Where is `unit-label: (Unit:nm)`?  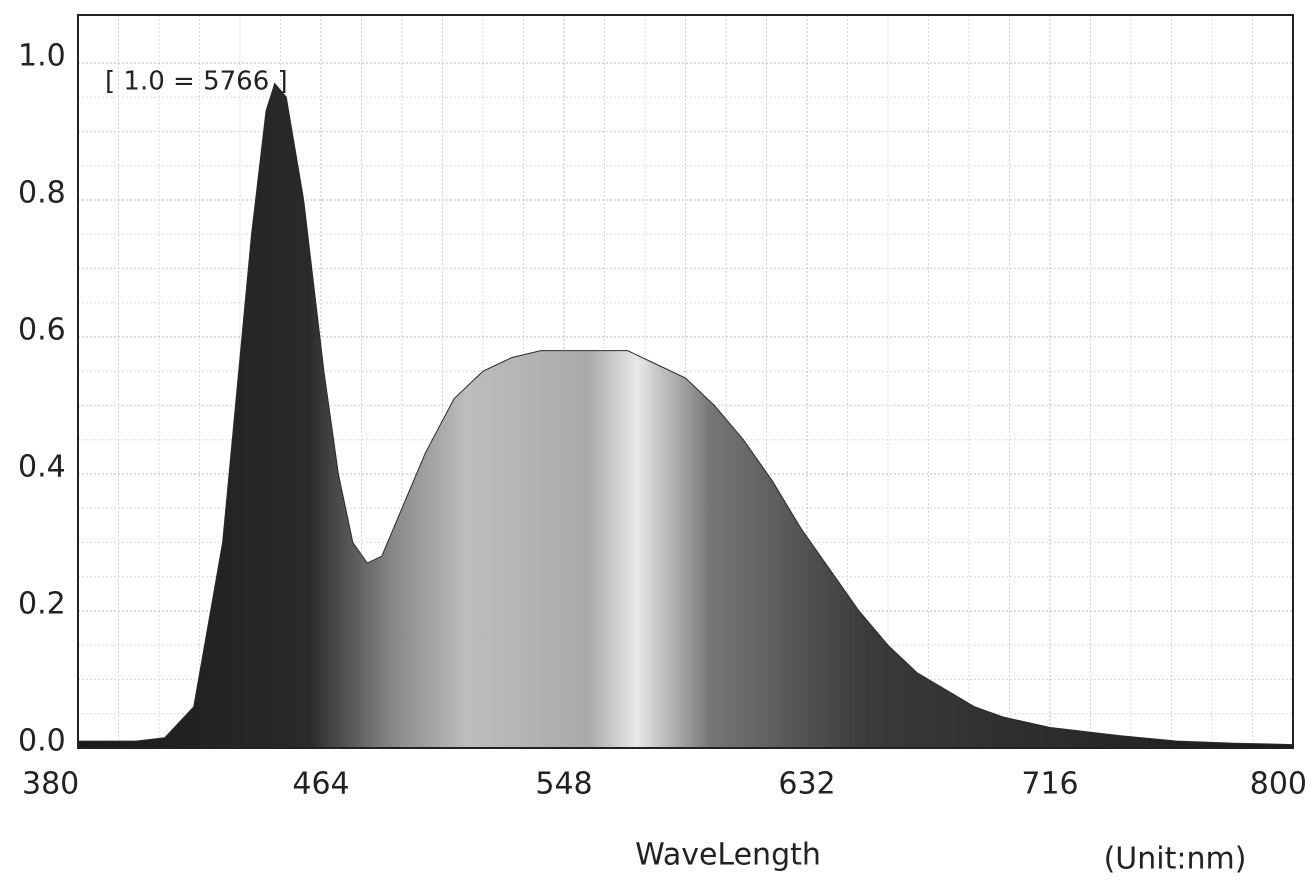 unit-label: (Unit:nm) is located at coordinates (1175, 859).